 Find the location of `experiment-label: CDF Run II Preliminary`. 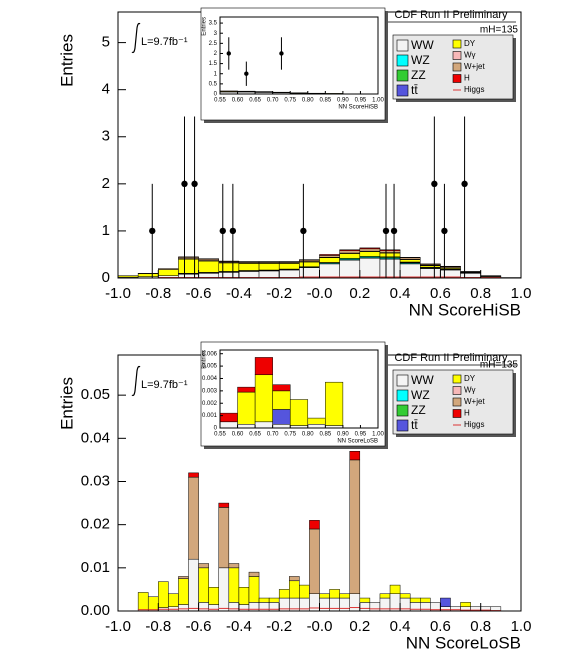

experiment-label: CDF Run II Preliminary is located at coordinates (451, 15).